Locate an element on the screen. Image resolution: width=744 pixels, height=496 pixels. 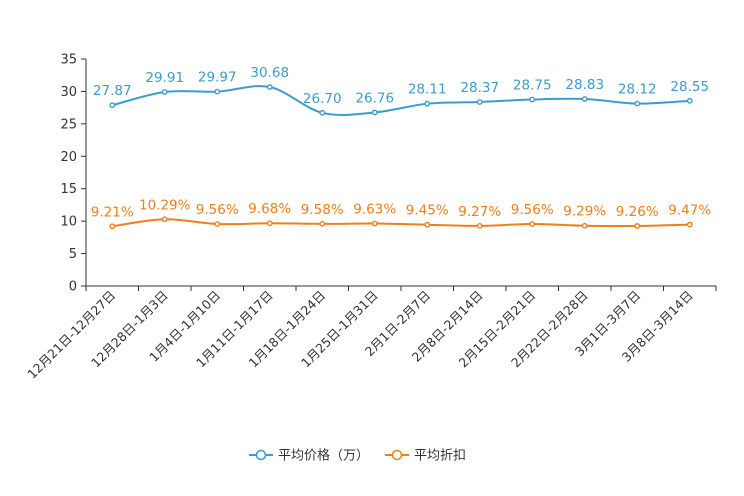
legend: 平均价格（万） 平均折扣 is located at coordinates (357, 456).